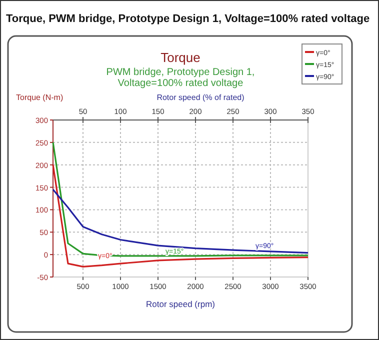 The height and width of the screenshot is (340, 379). I want to click on chart-subtitle: PWM bridge, Prototype Design 1, Voltage=100% rated voltage, so click(180, 78).